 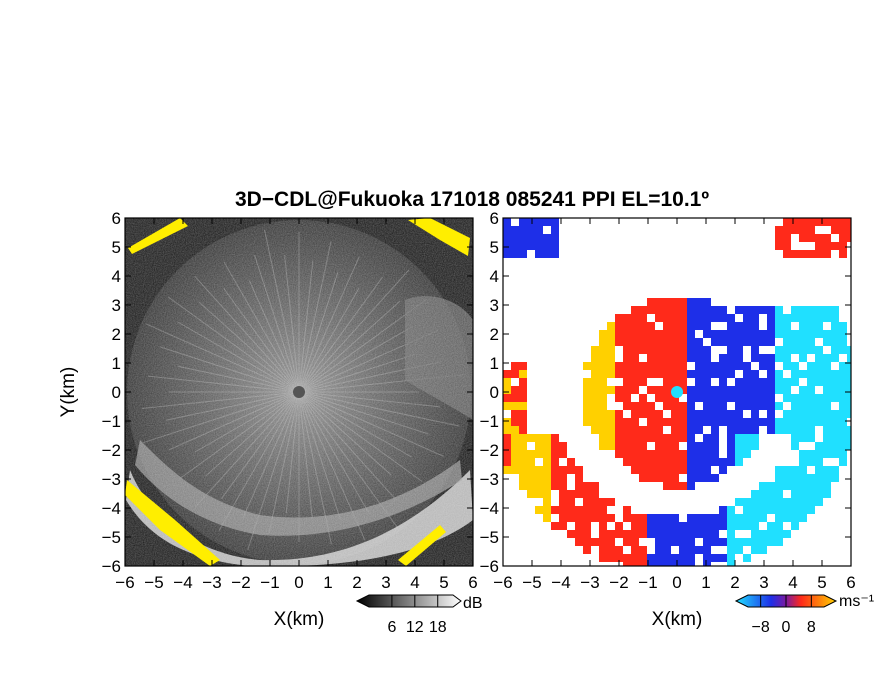 I want to click on colorbar-tick-label: 18, so click(x=438, y=627).